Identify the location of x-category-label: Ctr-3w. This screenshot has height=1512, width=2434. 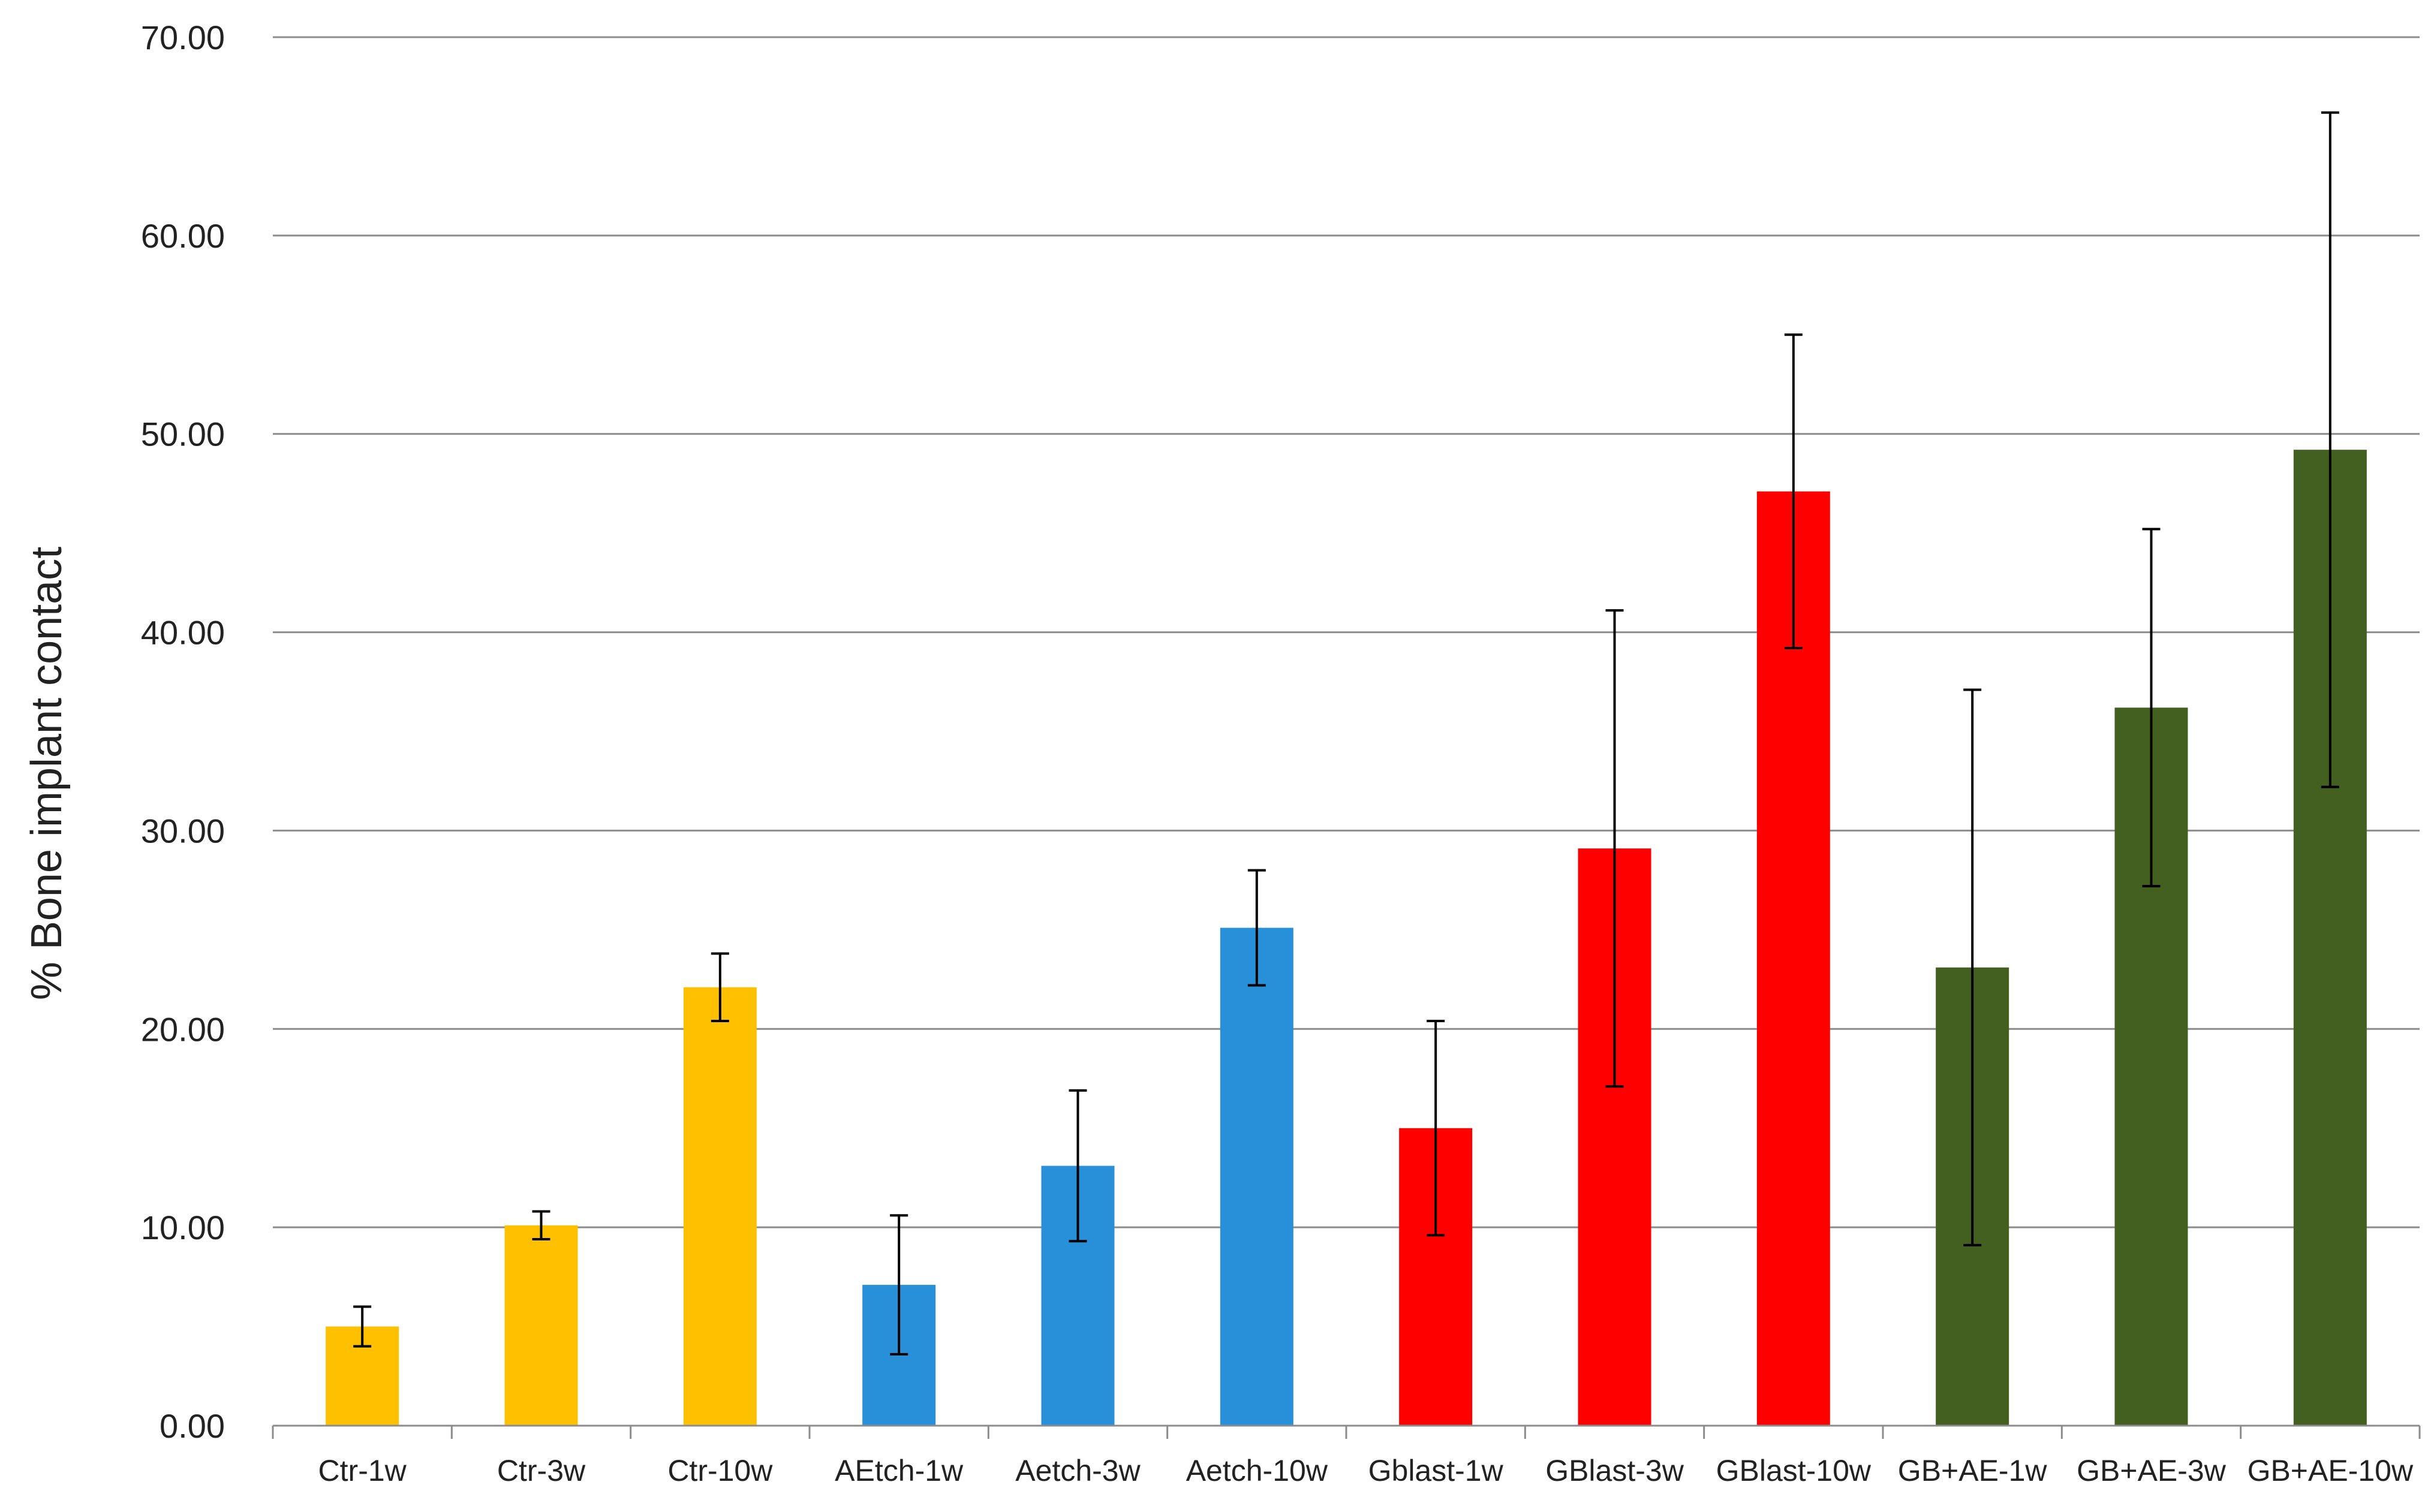
(541, 1470).